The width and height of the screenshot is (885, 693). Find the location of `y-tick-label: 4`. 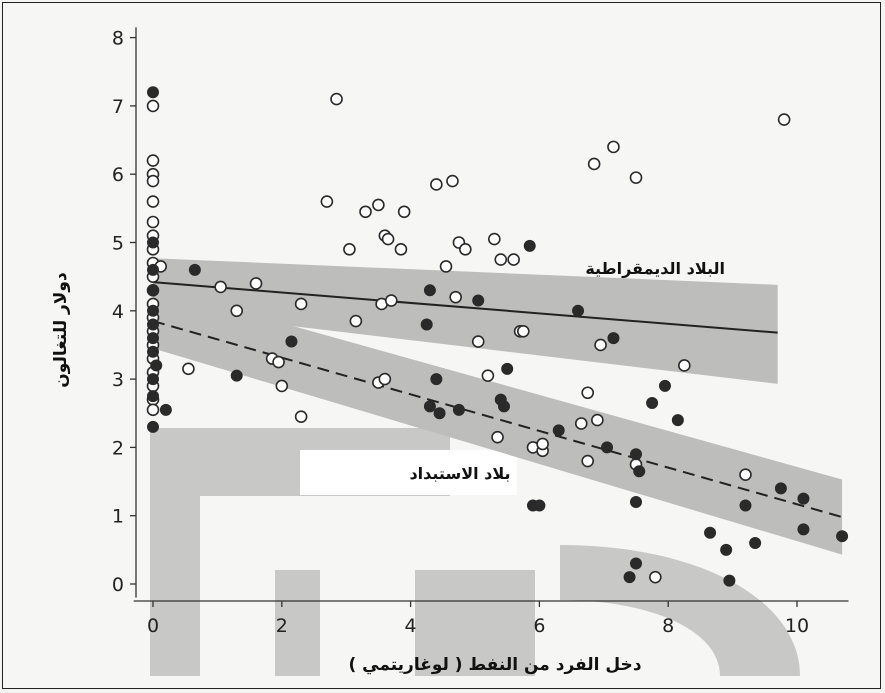

y-tick-label: 4 is located at coordinates (118, 312).